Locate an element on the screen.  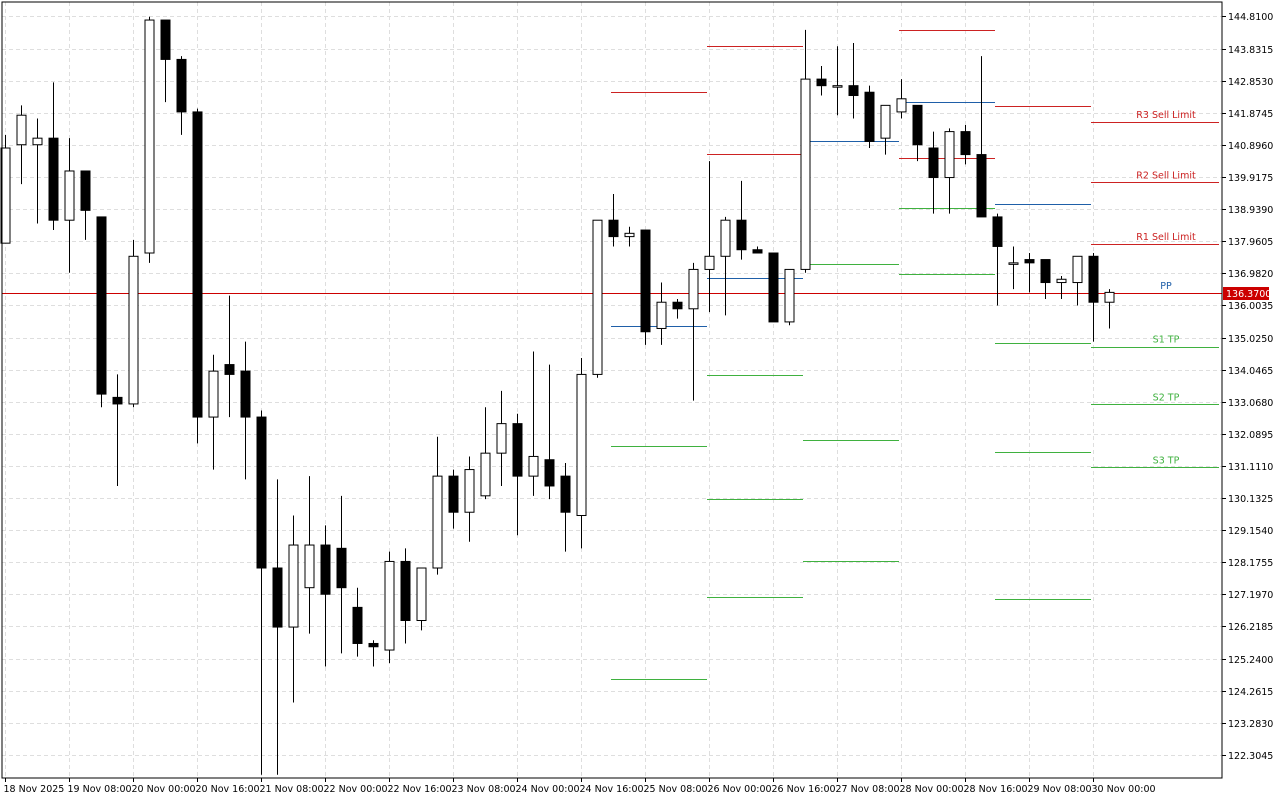
level-label: S2 TP is located at coordinates (1166, 397).